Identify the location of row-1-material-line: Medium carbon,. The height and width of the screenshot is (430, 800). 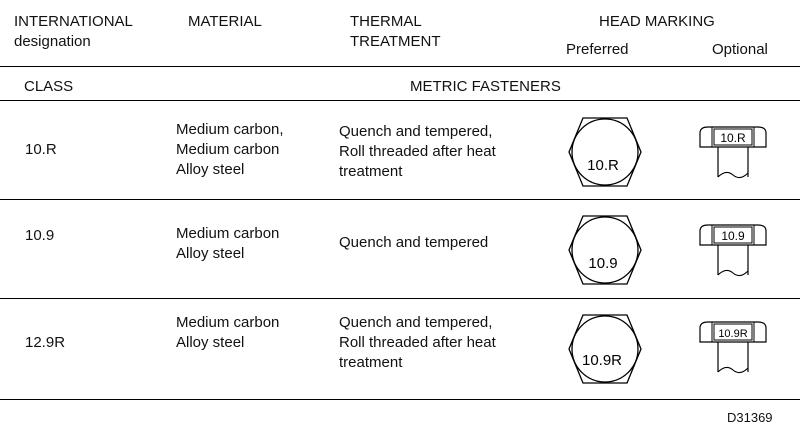
(230, 129).